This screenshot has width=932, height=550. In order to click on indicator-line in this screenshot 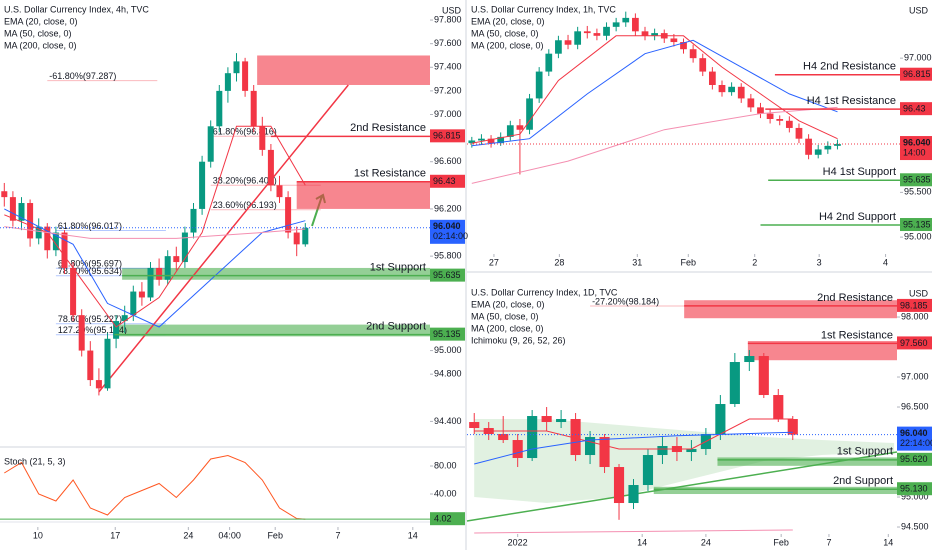, I will do `click(654, 93)`.